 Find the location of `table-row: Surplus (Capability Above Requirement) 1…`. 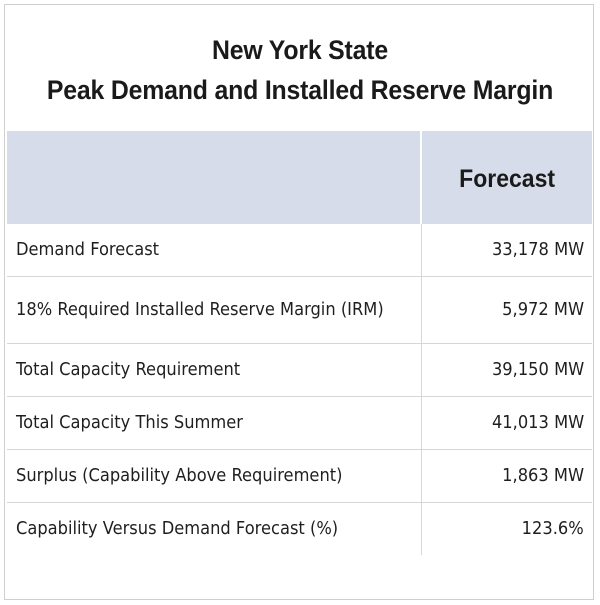

table-row: Surplus (Capability Above Requirement) 1… is located at coordinates (299, 476).